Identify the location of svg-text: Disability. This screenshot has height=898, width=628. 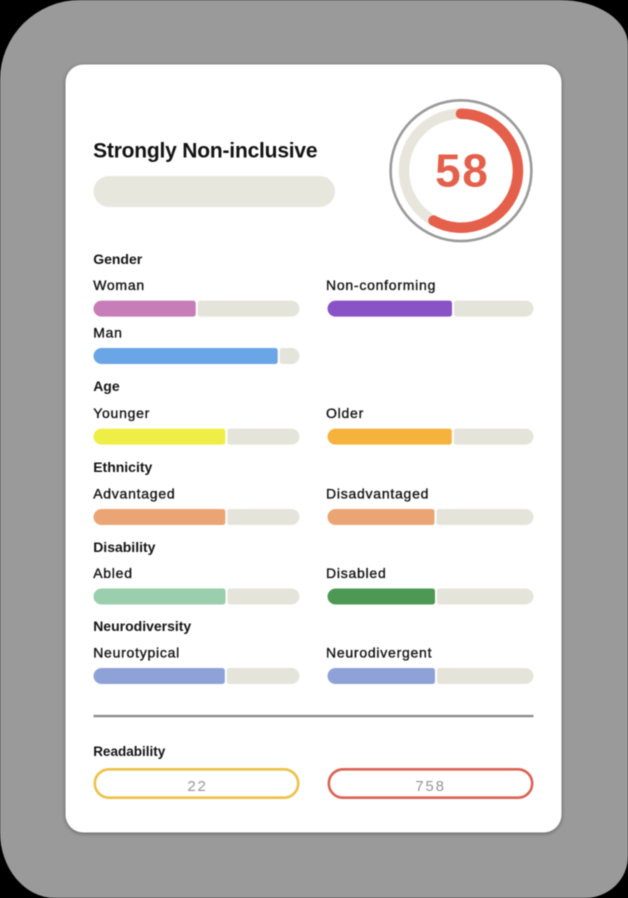
(124, 547).